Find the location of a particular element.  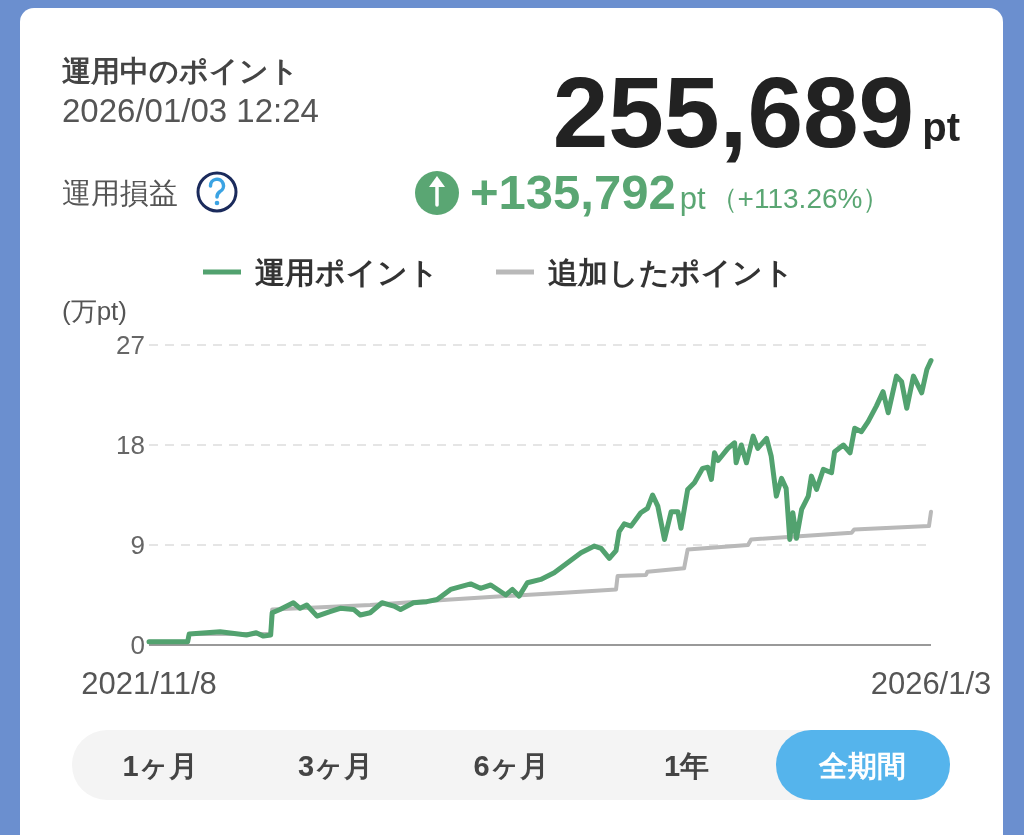

text: 運用損益 is located at coordinates (120, 193).